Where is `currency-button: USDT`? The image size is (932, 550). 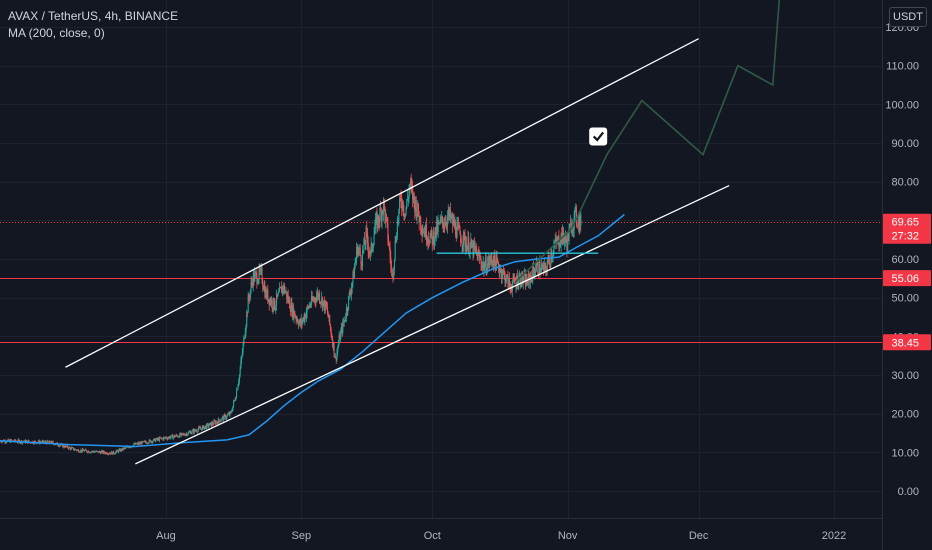
currency-button: USDT is located at coordinates (908, 17).